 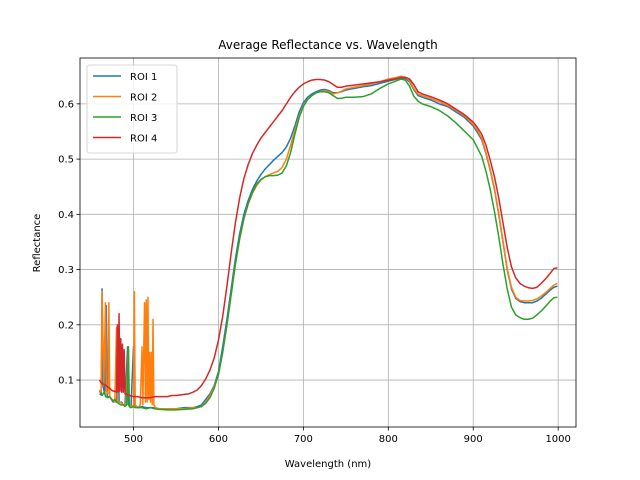 What do you see at coordinates (66, 270) in the screenshot?
I see `y-tick-label: 0.3` at bounding box center [66, 270].